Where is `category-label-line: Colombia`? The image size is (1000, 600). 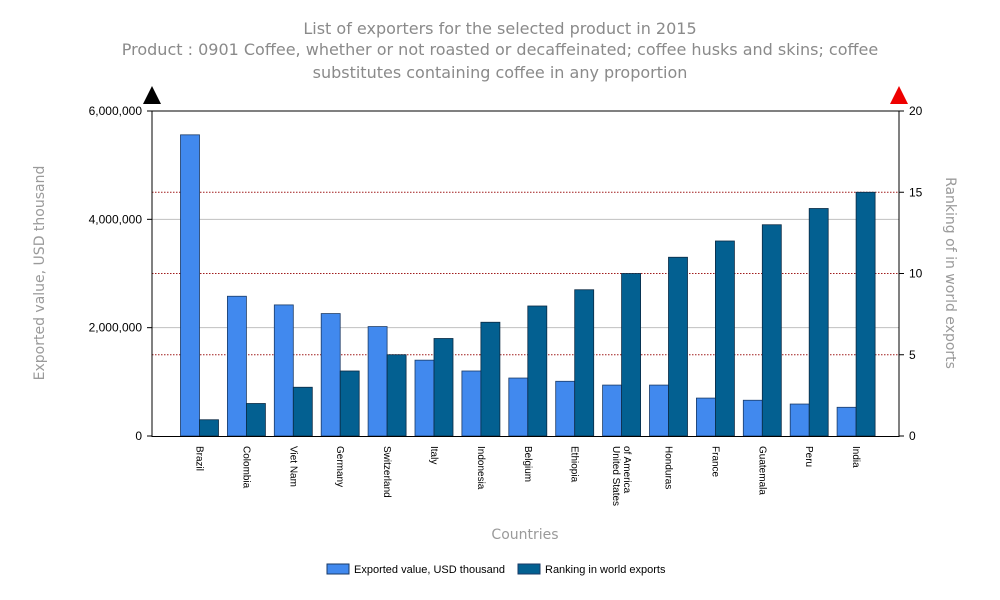
category-label-line: Colombia is located at coordinates (245, 467).